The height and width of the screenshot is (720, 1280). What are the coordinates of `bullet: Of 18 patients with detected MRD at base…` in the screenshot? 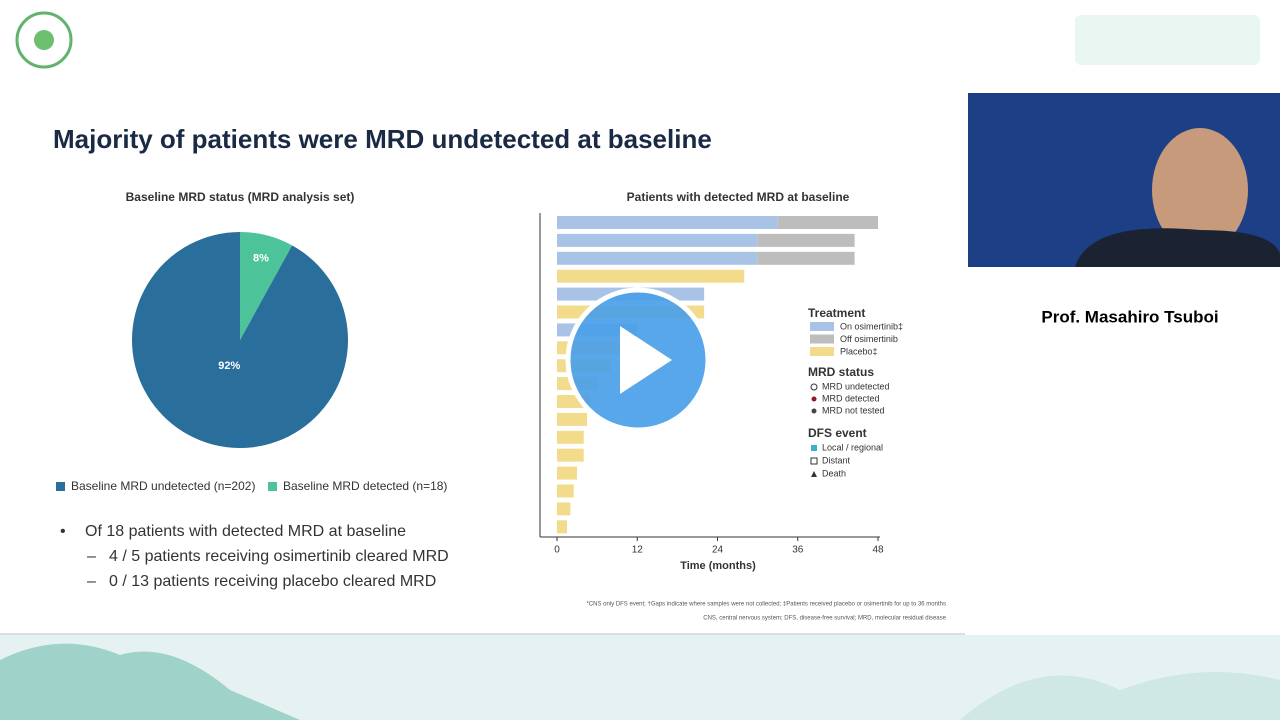 It's located at (245, 531).